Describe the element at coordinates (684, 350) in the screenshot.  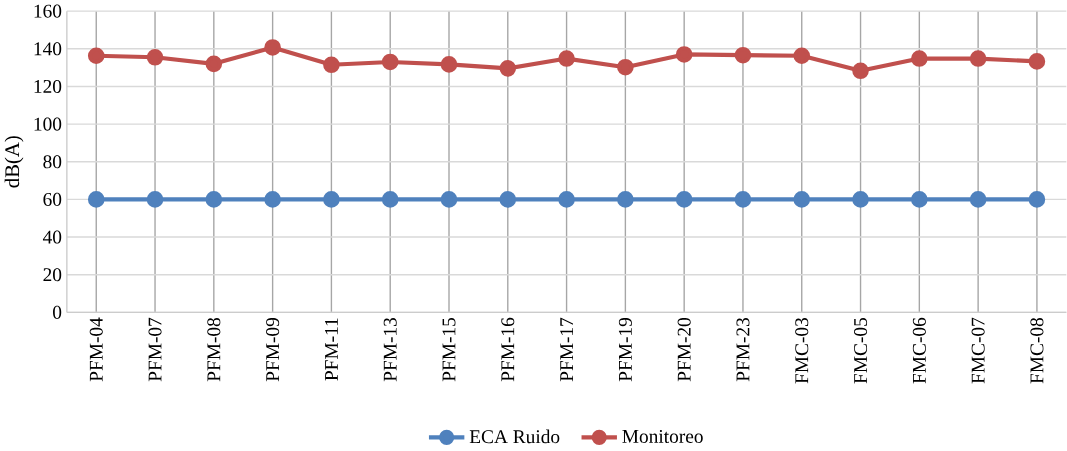
I see `x-tick-label: PFM-20` at that location.